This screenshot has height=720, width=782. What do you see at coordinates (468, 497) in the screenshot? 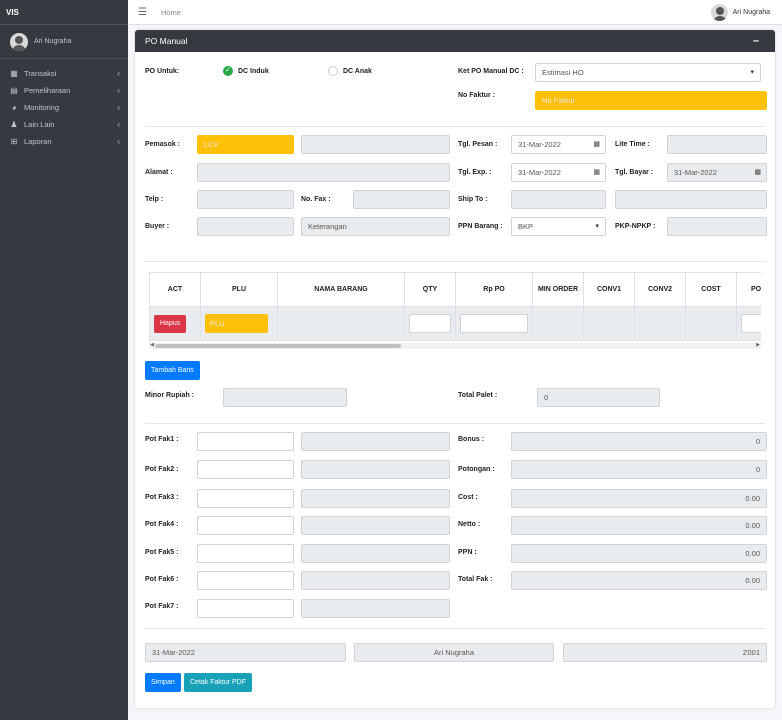
I see `cost-label: Cost :` at bounding box center [468, 497].